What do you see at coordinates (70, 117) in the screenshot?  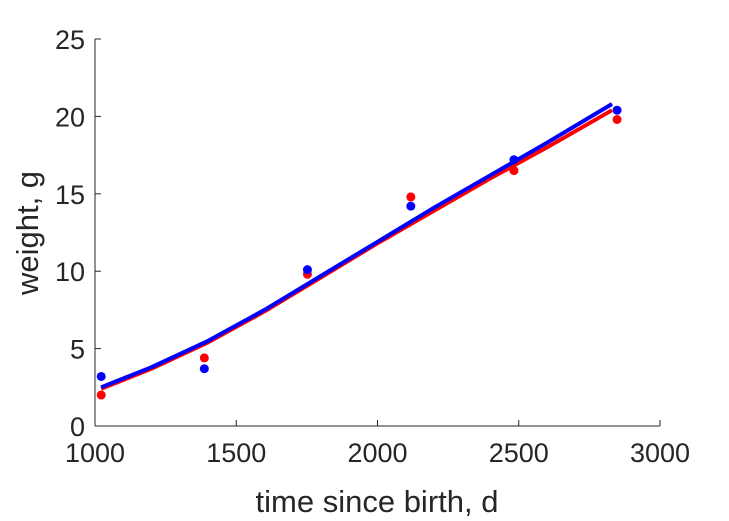 I see `y-tick-label: 20` at bounding box center [70, 117].